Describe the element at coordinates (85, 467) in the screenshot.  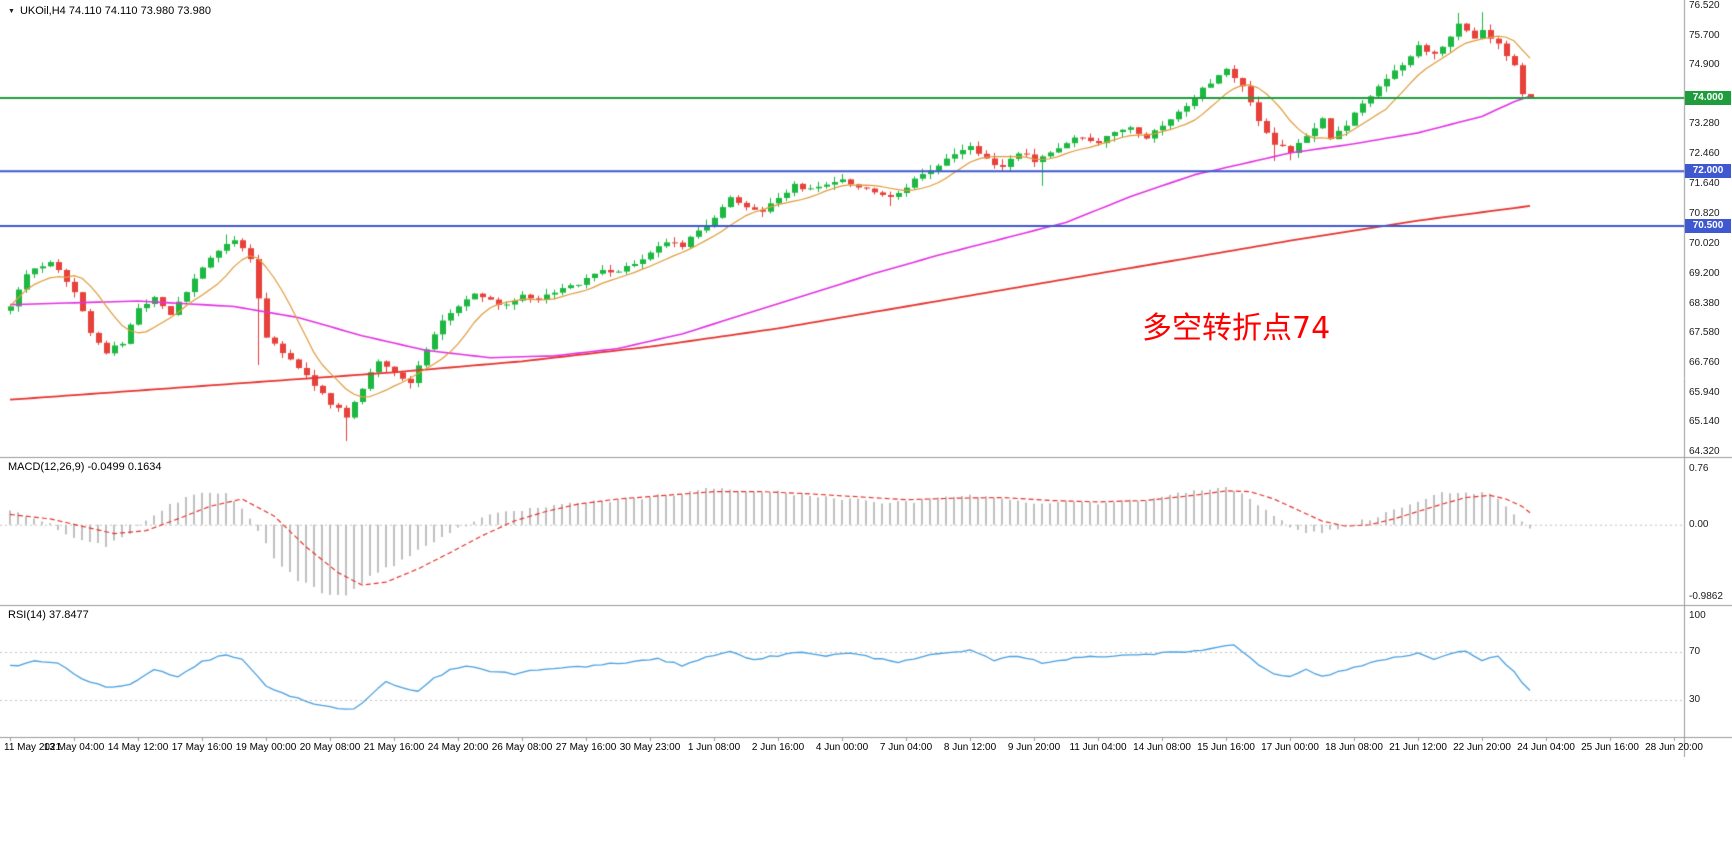
I see `macd-indicator-label: MACD(12,26,9) -0.0499 0.1634` at that location.